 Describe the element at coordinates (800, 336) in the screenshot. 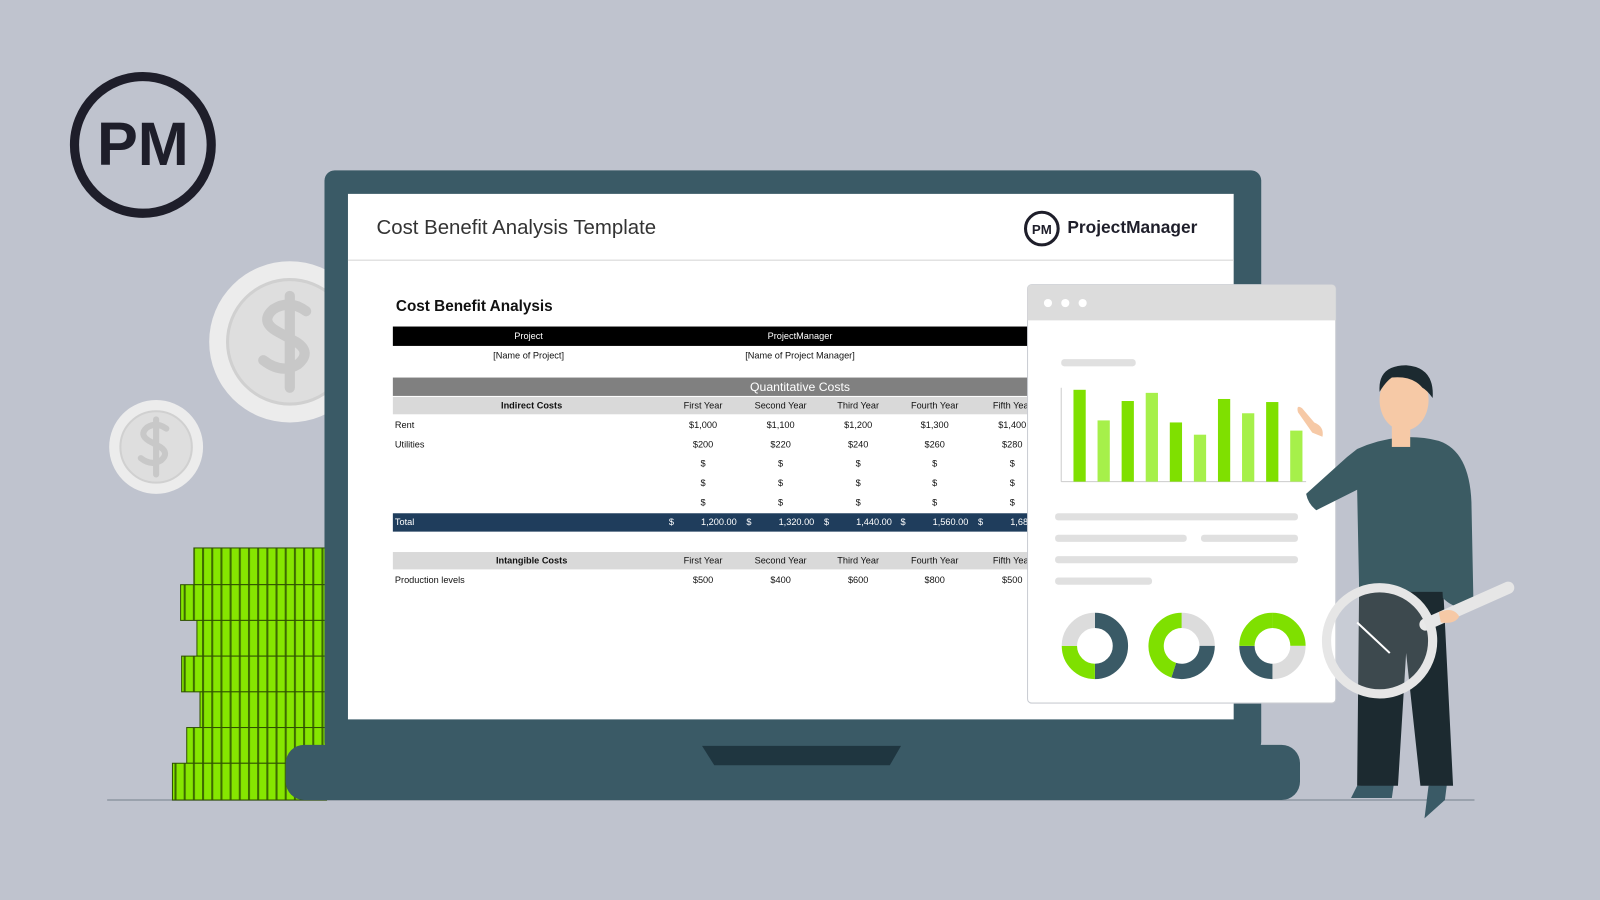

I see `info-header: ProjectManager` at that location.